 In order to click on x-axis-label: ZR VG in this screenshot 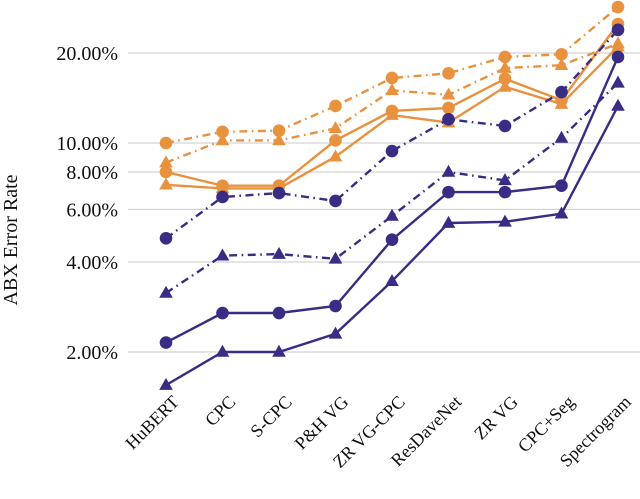, I will do `click(496, 418)`.